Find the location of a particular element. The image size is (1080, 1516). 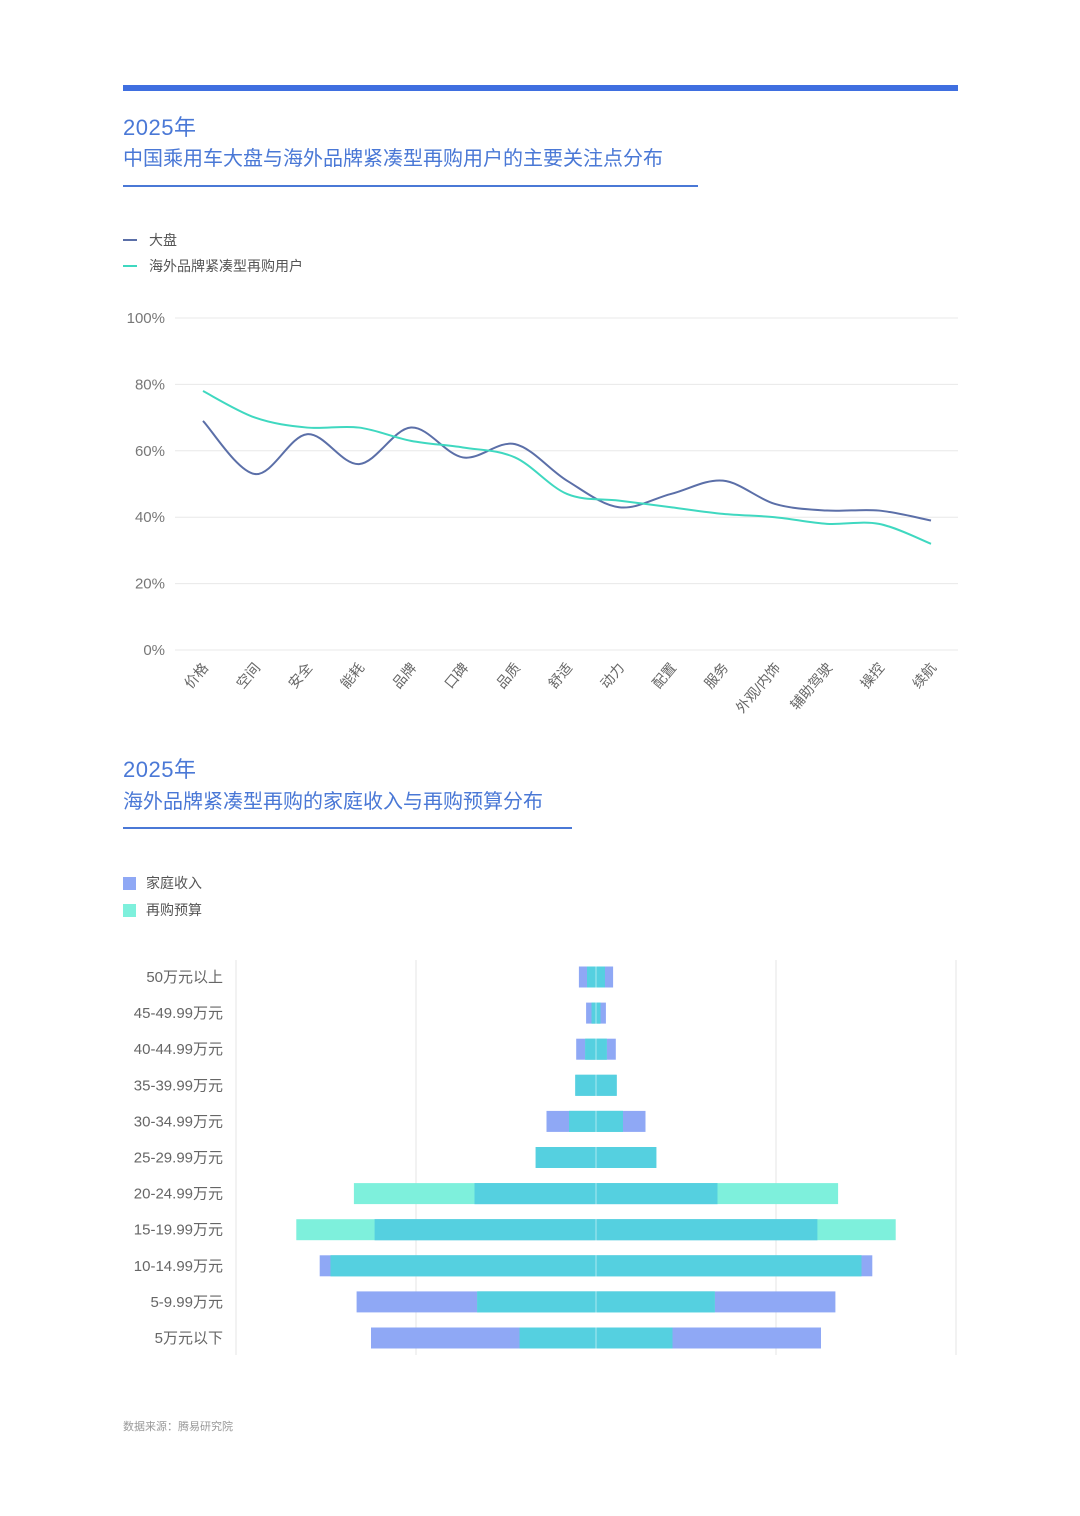

chart2-legend-item-budget: 再购预算 is located at coordinates (162, 910).